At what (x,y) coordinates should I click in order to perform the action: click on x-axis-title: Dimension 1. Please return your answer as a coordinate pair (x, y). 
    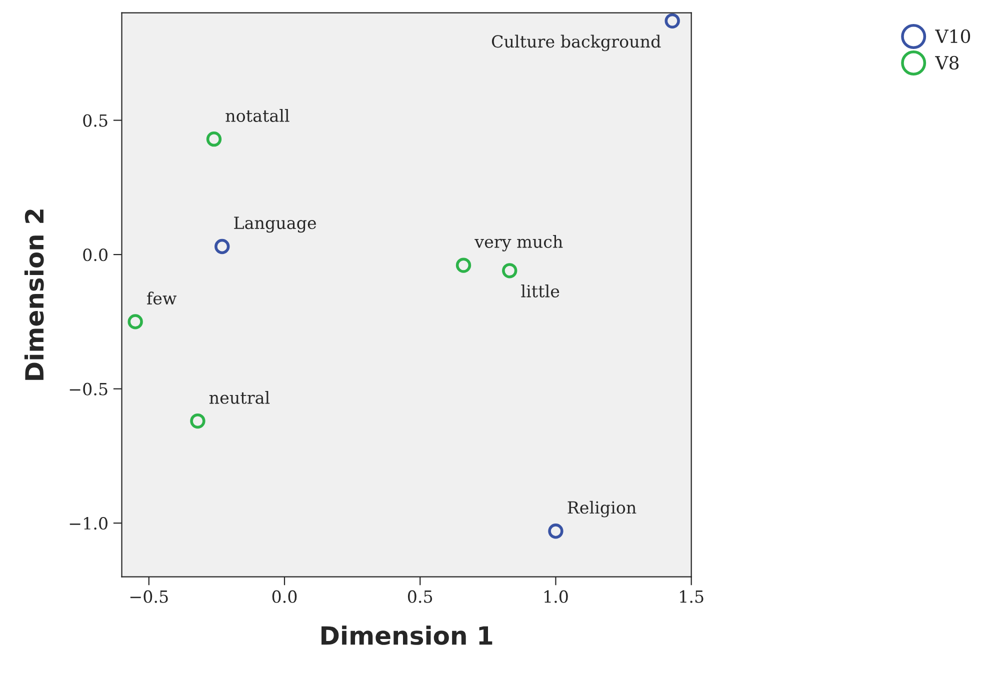
    Looking at the image, I should click on (407, 635).